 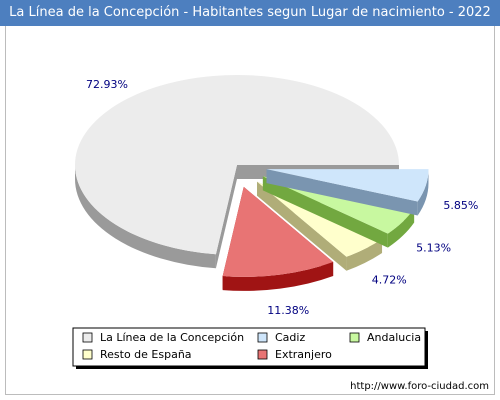 I want to click on legend-label-resto-de-espana: Resto de España, so click(x=146, y=354).